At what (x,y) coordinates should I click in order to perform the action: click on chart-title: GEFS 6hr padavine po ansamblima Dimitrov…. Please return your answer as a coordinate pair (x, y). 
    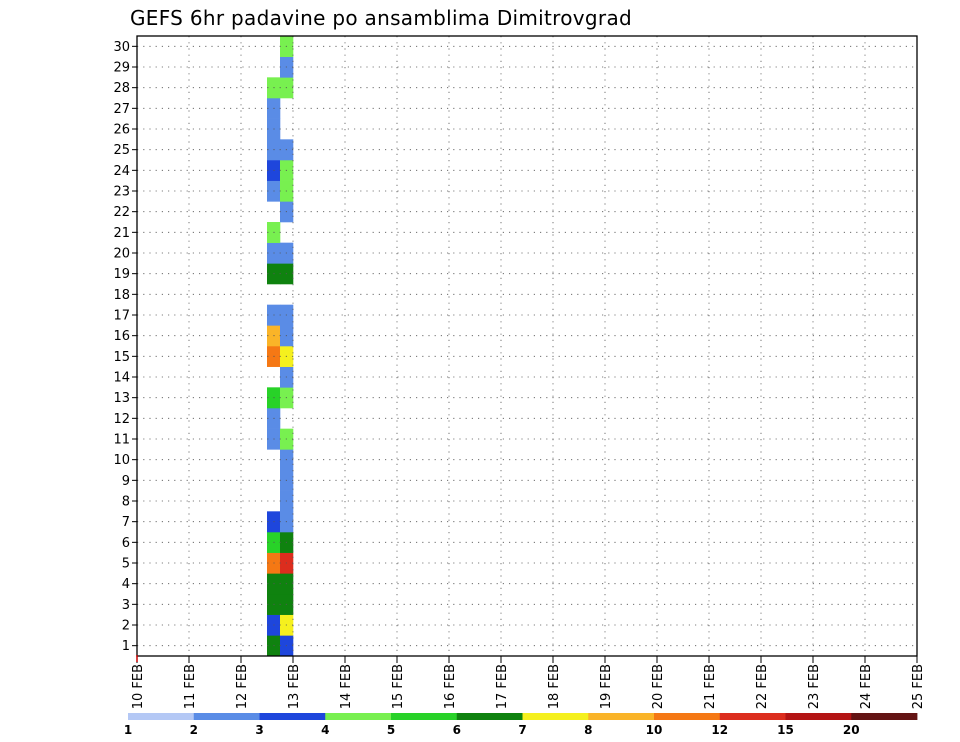
    Looking at the image, I should click on (381, 18).